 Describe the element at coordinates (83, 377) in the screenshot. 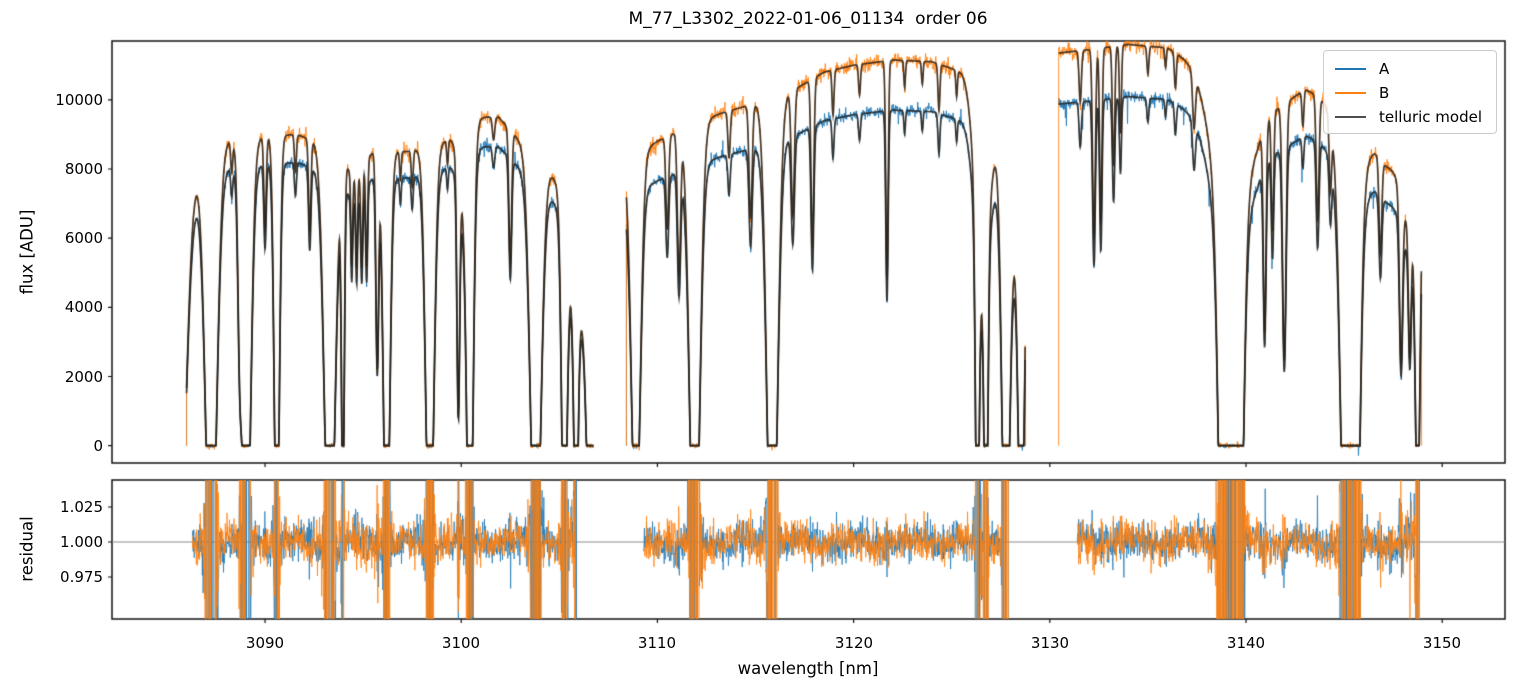

I see `flux-tick-label: 2000` at that location.